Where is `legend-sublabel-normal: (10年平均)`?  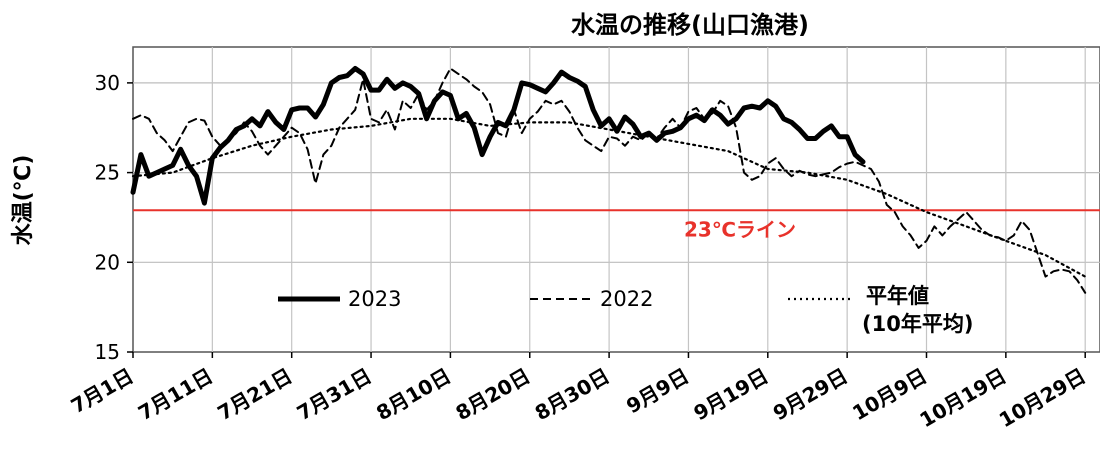 legend-sublabel-normal: (10年平均) is located at coordinates (917, 324).